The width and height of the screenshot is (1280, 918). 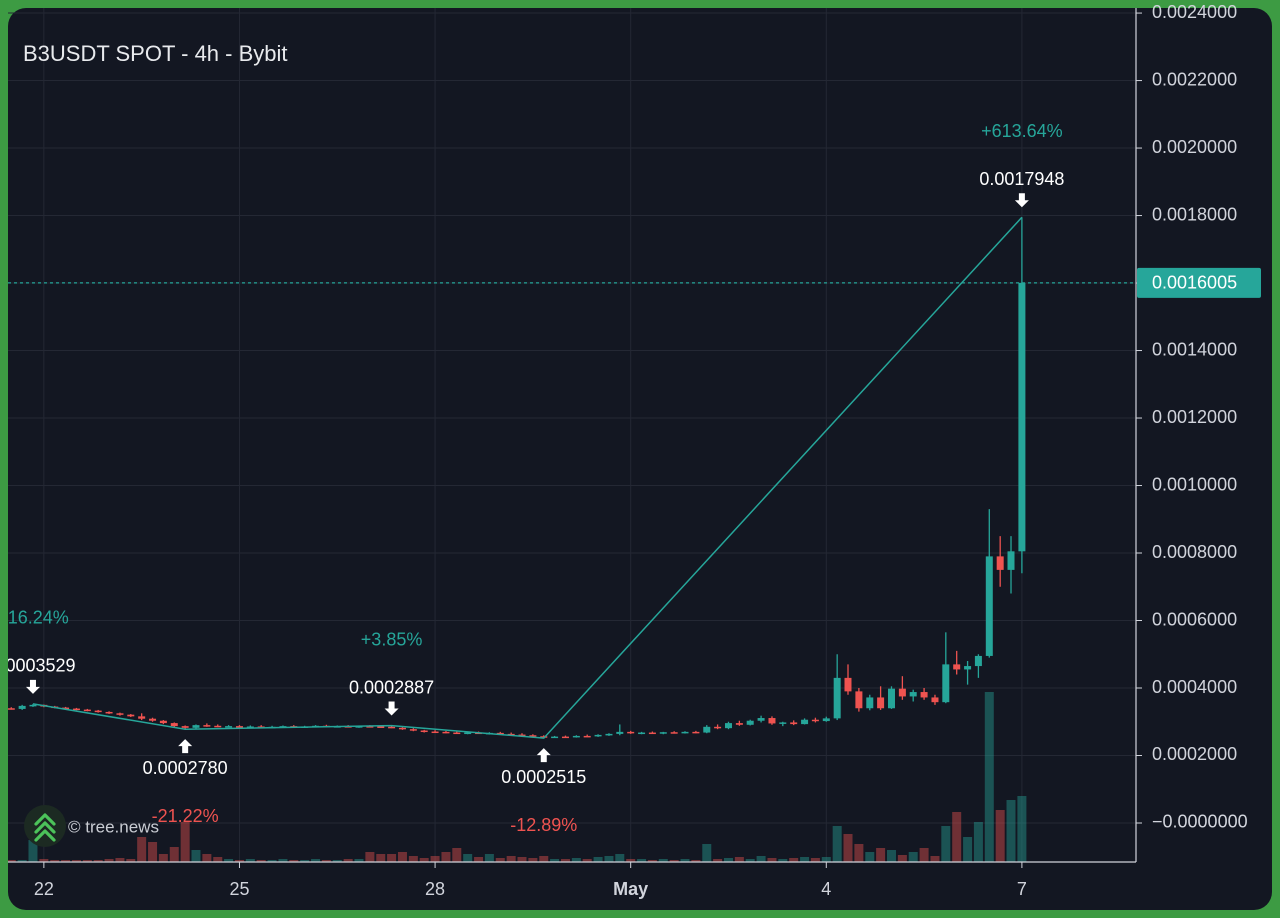 I want to click on x-tick-label: 7, so click(x=1022, y=889).